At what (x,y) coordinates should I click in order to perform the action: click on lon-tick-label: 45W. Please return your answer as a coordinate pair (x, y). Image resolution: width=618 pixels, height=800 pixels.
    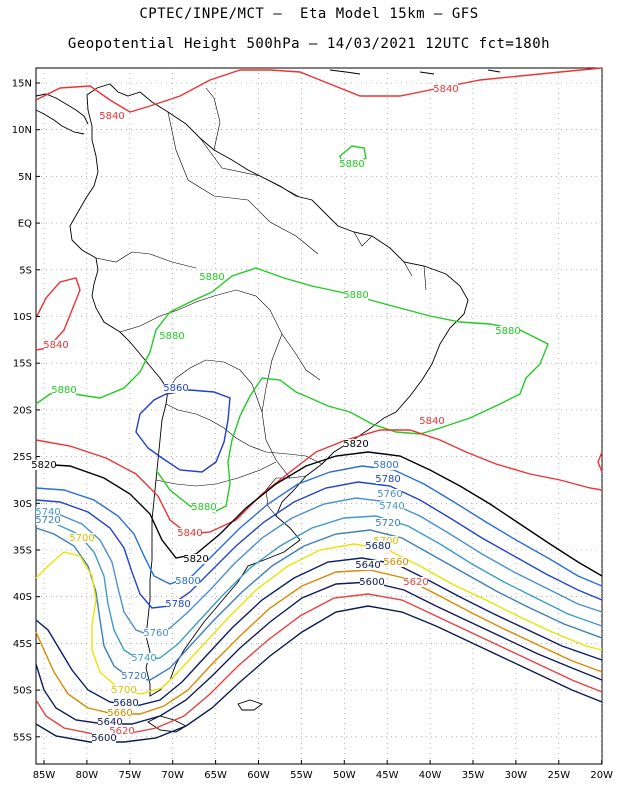
    Looking at the image, I should click on (387, 775).